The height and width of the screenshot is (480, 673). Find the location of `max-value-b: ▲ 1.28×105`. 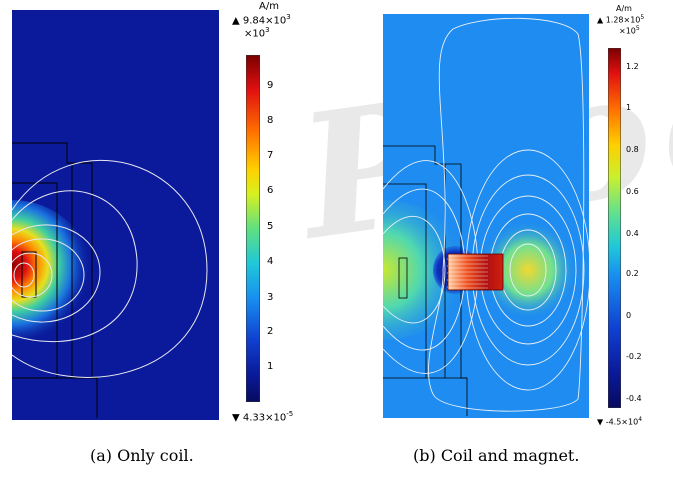

max-value-b: ▲ 1.28×105 is located at coordinates (620, 19).